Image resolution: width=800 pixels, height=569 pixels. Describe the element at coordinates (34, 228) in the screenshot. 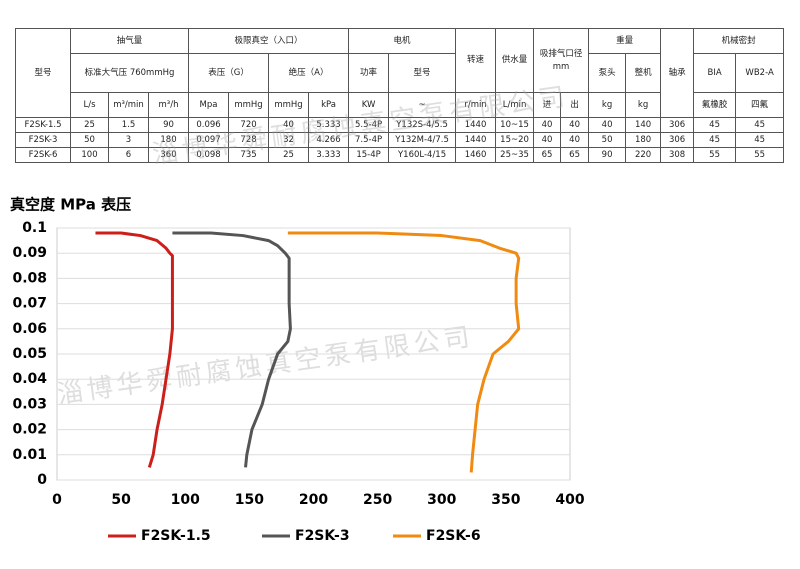

I see `y-tick-label: 0.1` at that location.